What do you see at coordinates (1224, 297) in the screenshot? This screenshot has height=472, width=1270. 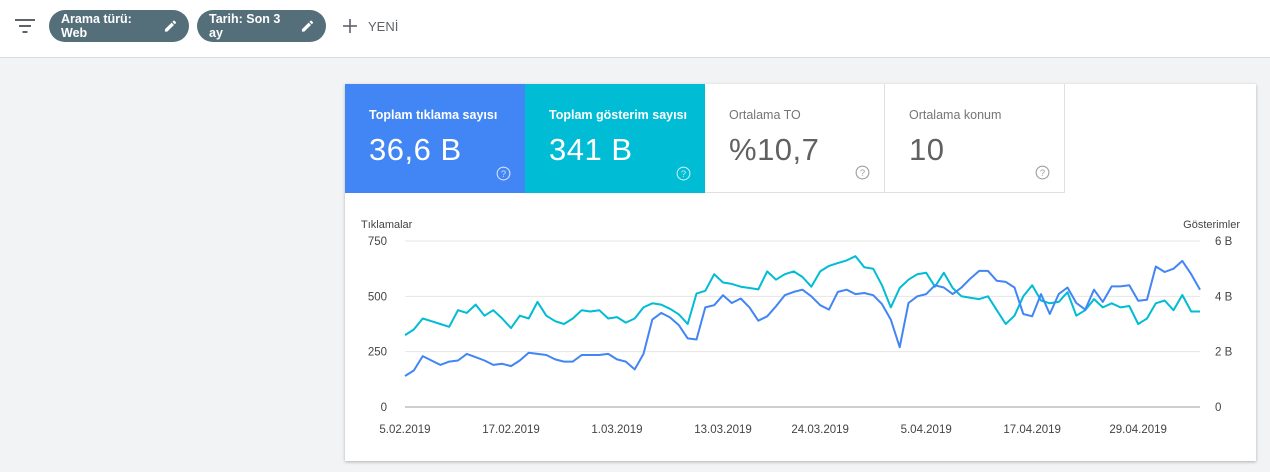 I see `y-right-tick-label: 4 B` at bounding box center [1224, 297].